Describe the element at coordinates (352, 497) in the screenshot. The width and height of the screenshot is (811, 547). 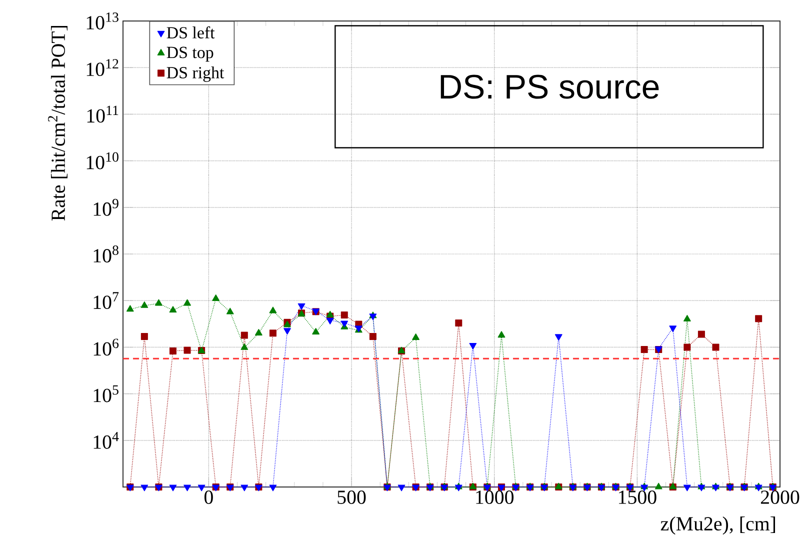
I see `x-tick-label: 500` at that location.